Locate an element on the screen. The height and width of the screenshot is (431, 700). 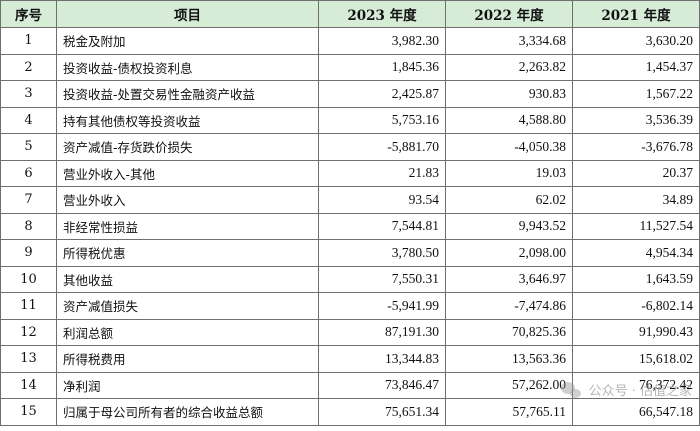
cell-2022: 930.83 is located at coordinates (509, 94).